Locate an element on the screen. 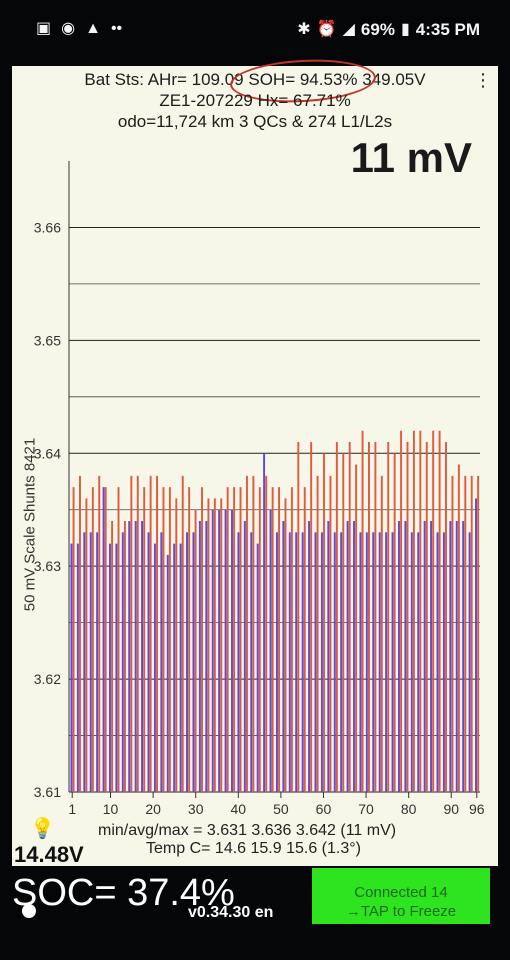 The height and width of the screenshot is (960, 510). connect-freeze-button: Connected 14 →TAP to Freeze is located at coordinates (401, 896).